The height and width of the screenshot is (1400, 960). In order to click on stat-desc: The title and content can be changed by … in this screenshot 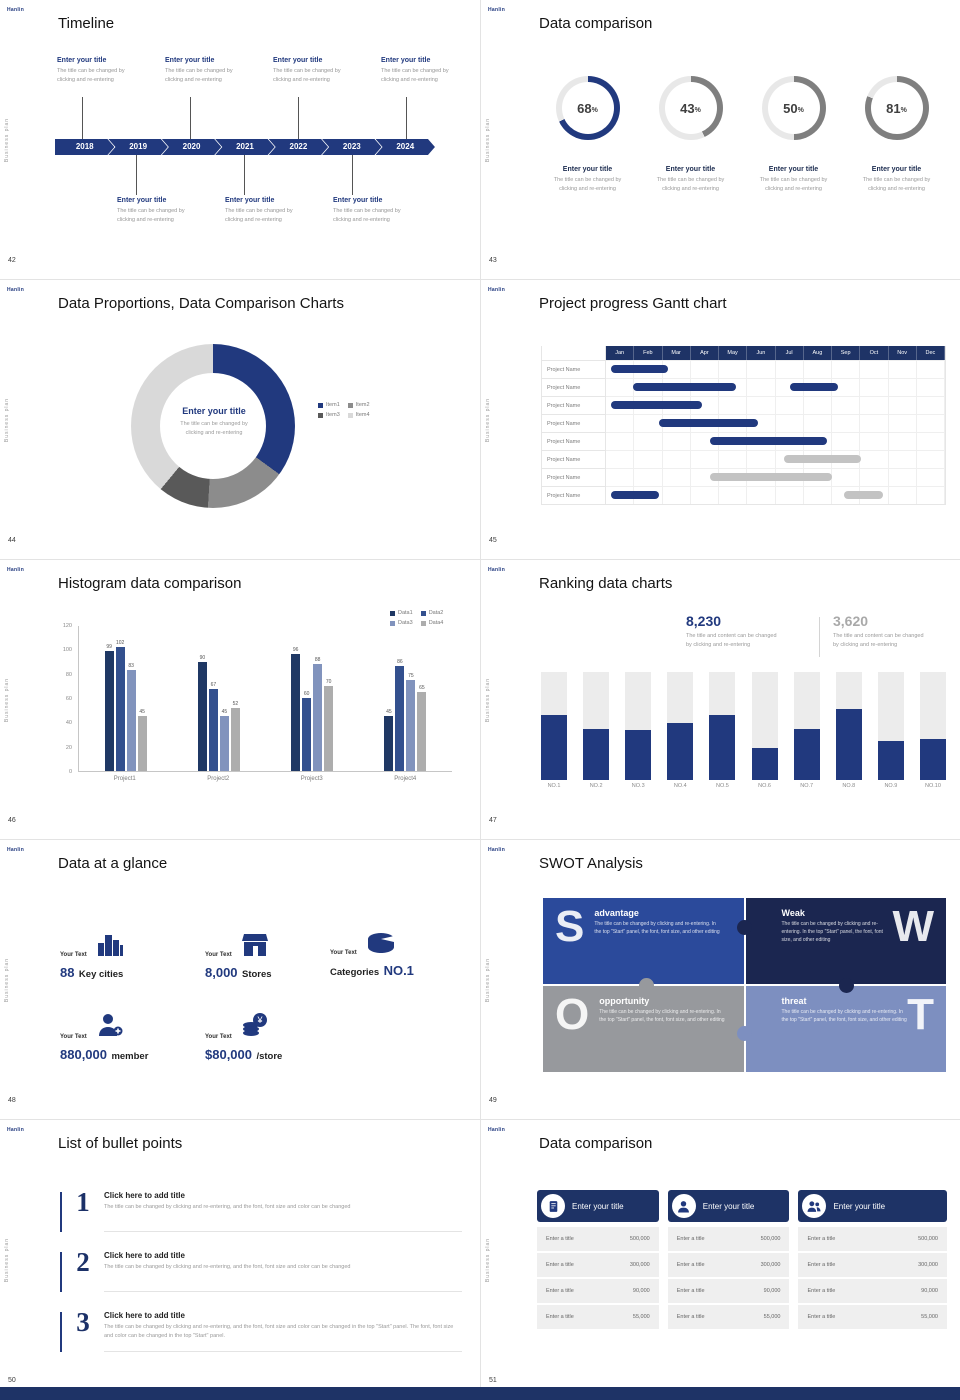, I will do `click(892, 641)`.